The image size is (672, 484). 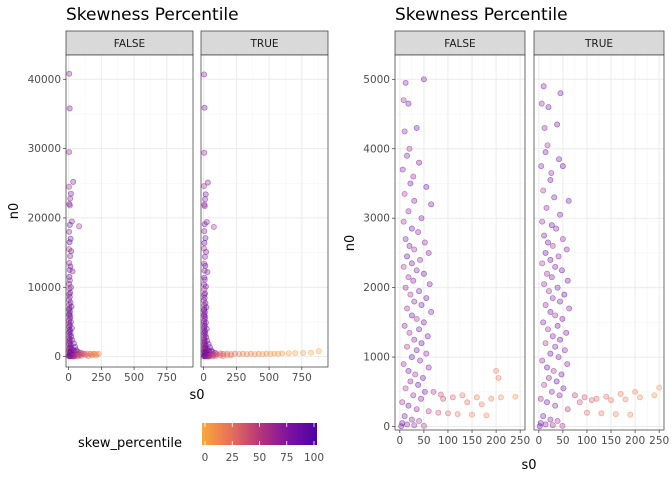 I want to click on chart-right-facet-false-strip, so click(x=460, y=43).